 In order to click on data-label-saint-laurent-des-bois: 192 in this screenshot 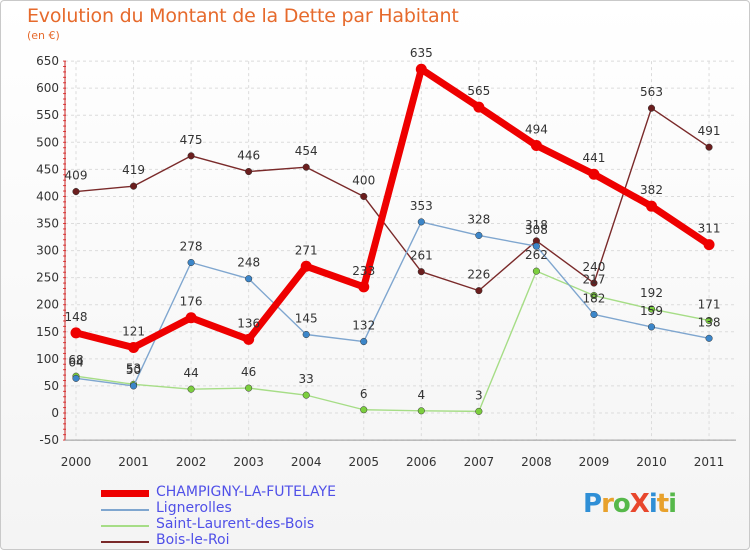, I will do `click(651, 293)`.